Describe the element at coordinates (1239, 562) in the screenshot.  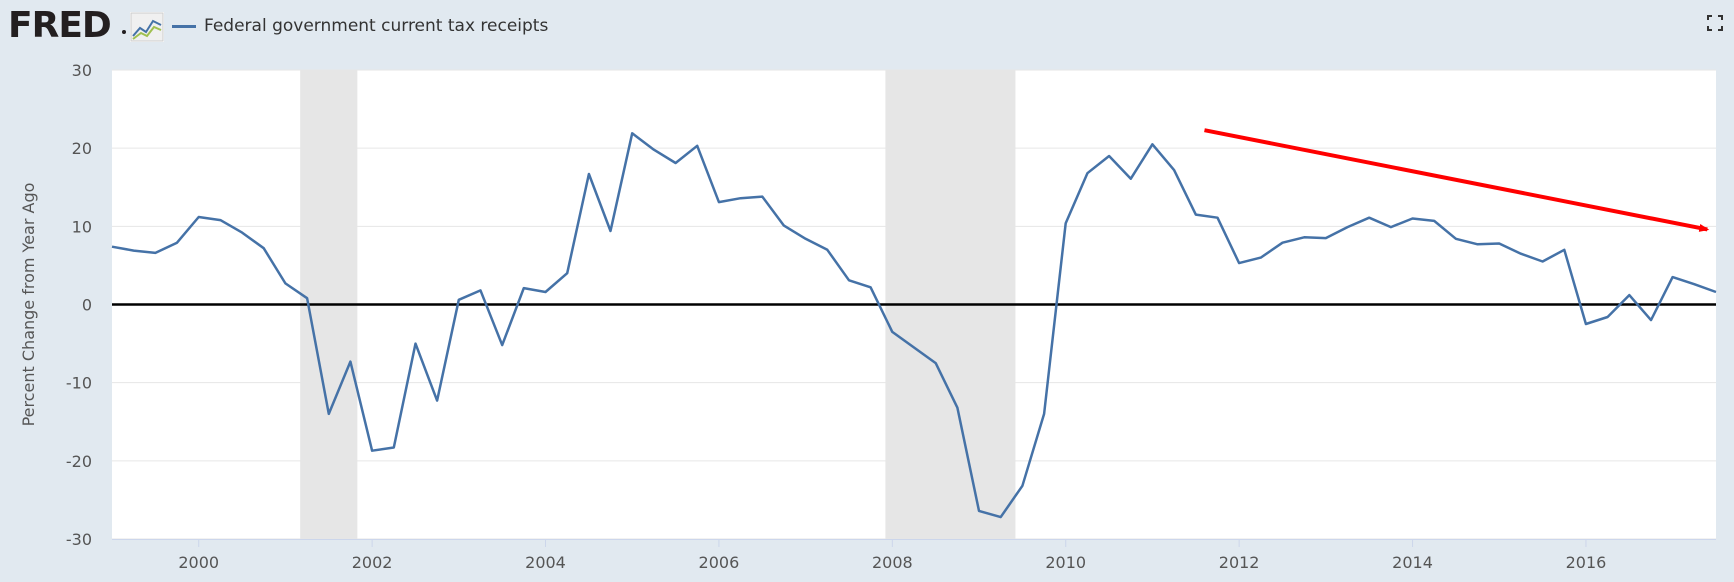
I see `x-tick-label: 2012` at that location.